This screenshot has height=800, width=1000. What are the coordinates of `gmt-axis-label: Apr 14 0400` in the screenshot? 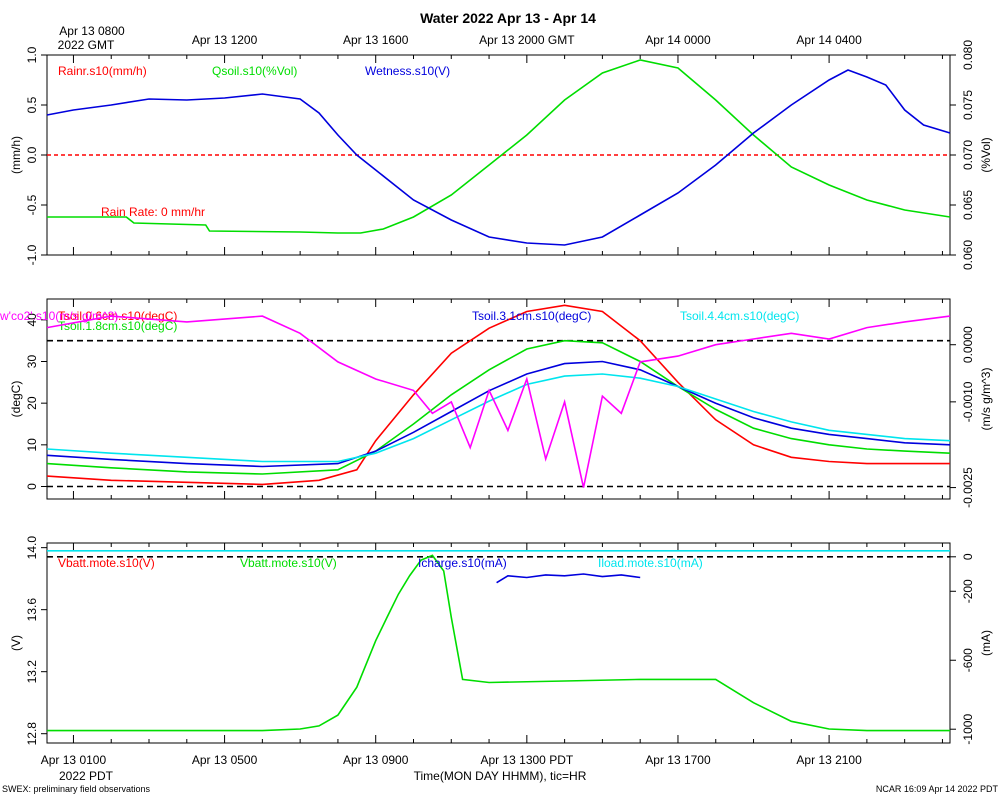 It's located at (829, 40).